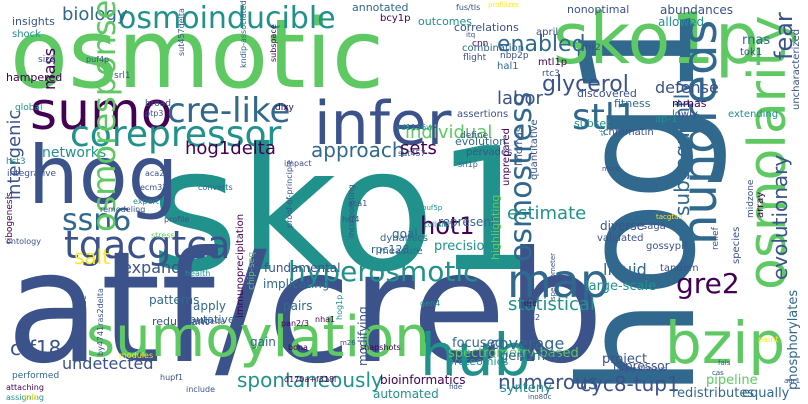 Image resolution: width=808 pixels, height=404 pixels. I want to click on word-scerevisiae: scerevisiae, so click(83, 317).